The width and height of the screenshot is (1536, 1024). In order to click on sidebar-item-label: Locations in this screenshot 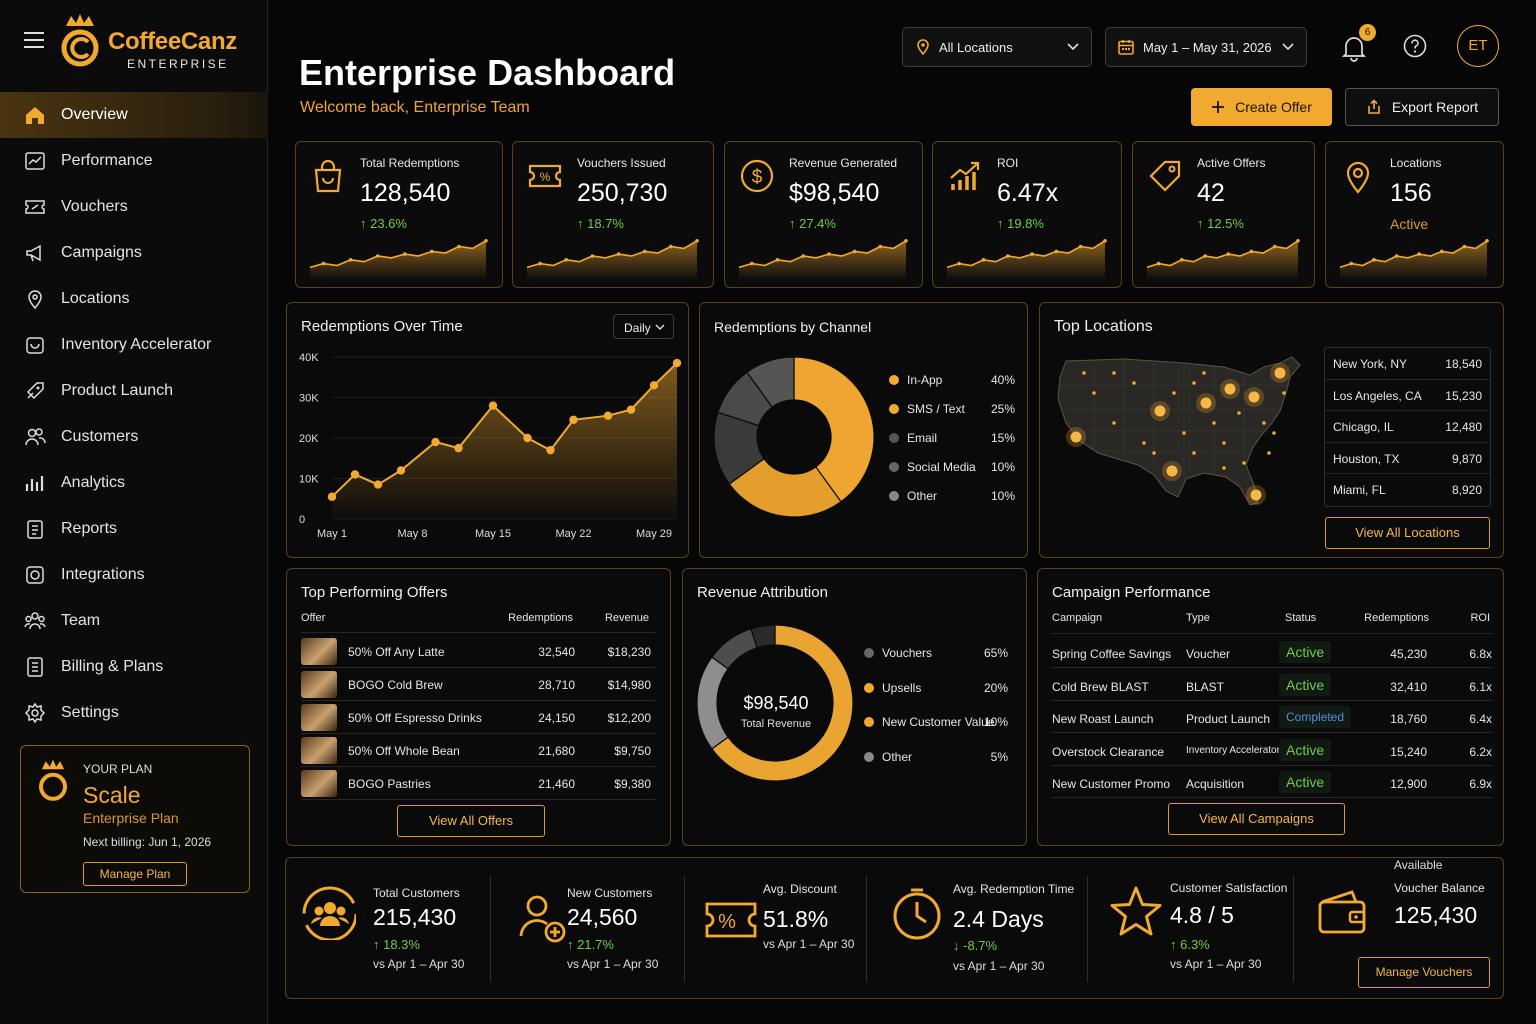, I will do `click(95, 298)`.